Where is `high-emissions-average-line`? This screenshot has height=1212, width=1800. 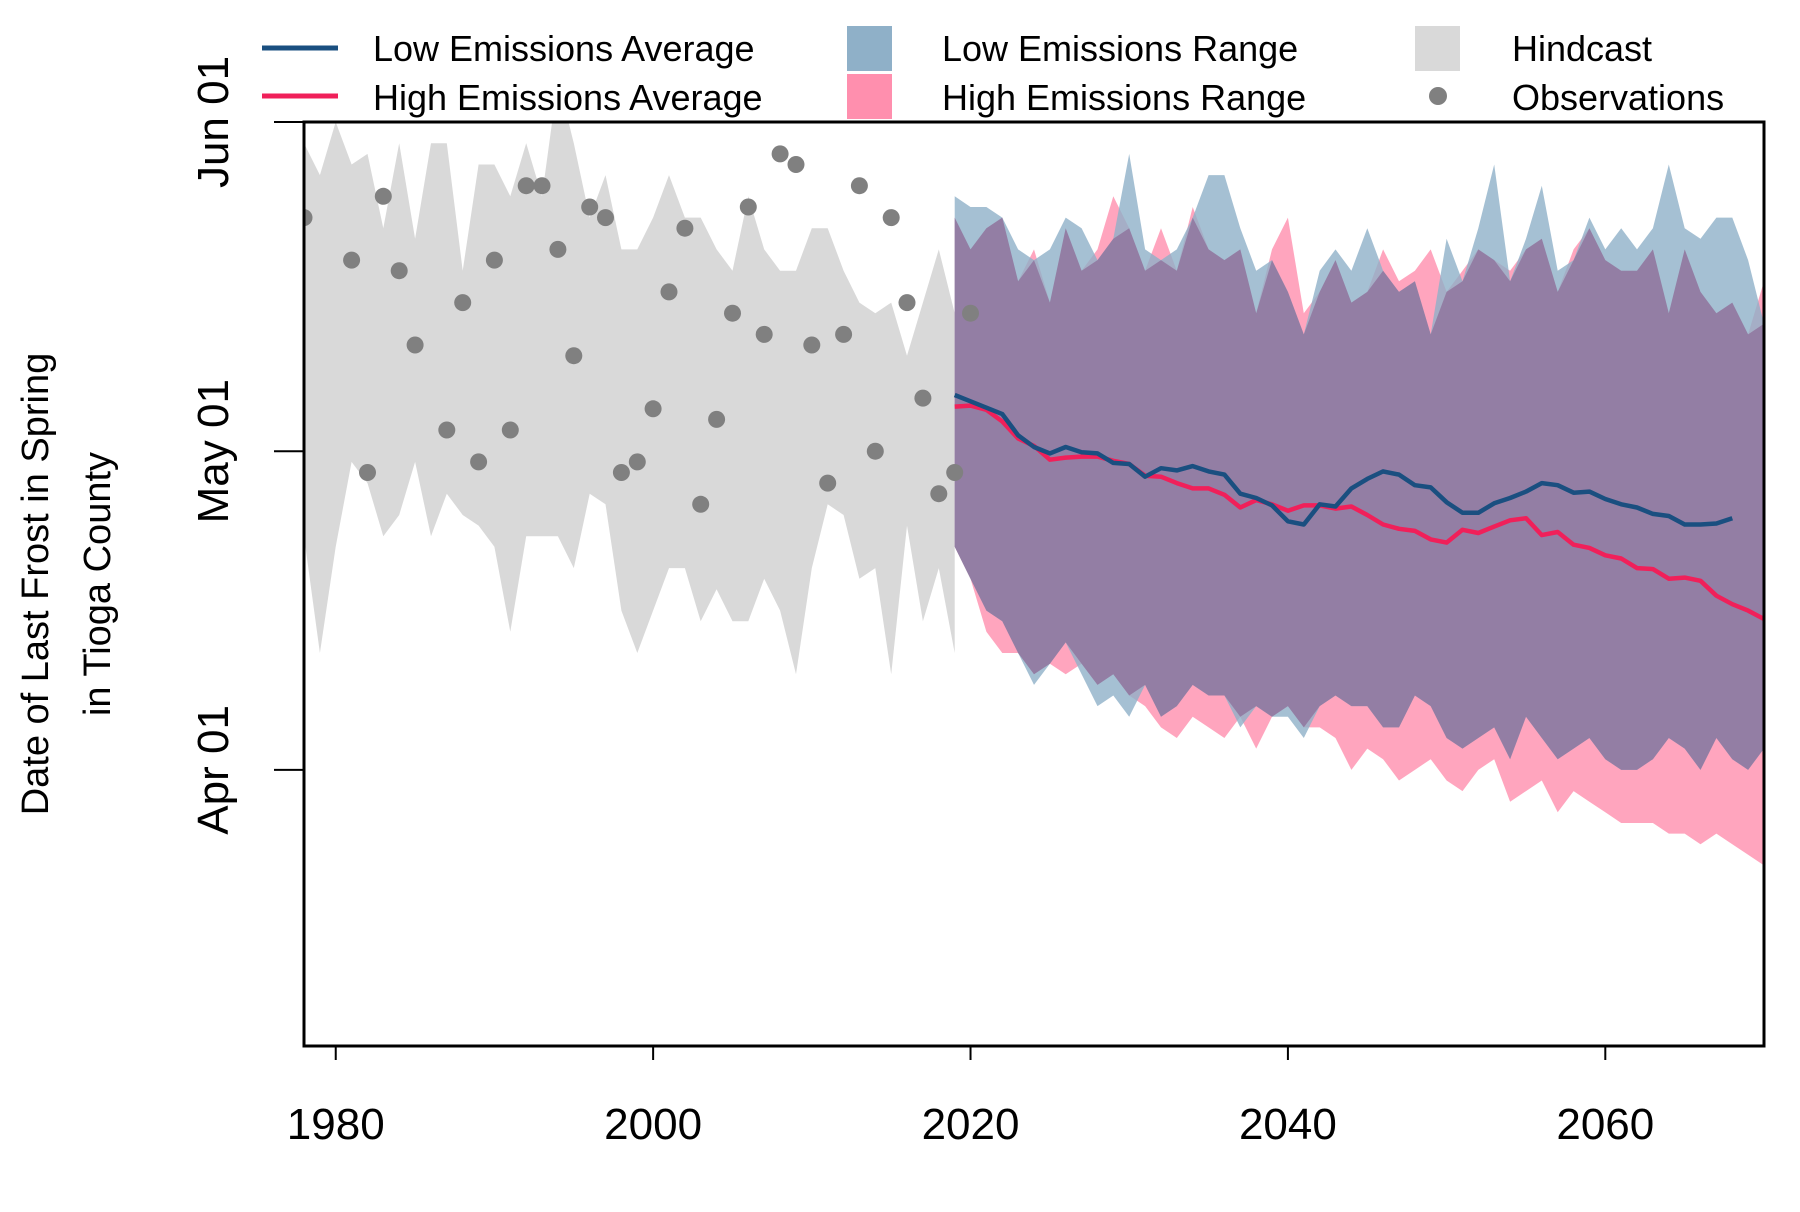
high-emissions-average-line is located at coordinates (1359, 512).